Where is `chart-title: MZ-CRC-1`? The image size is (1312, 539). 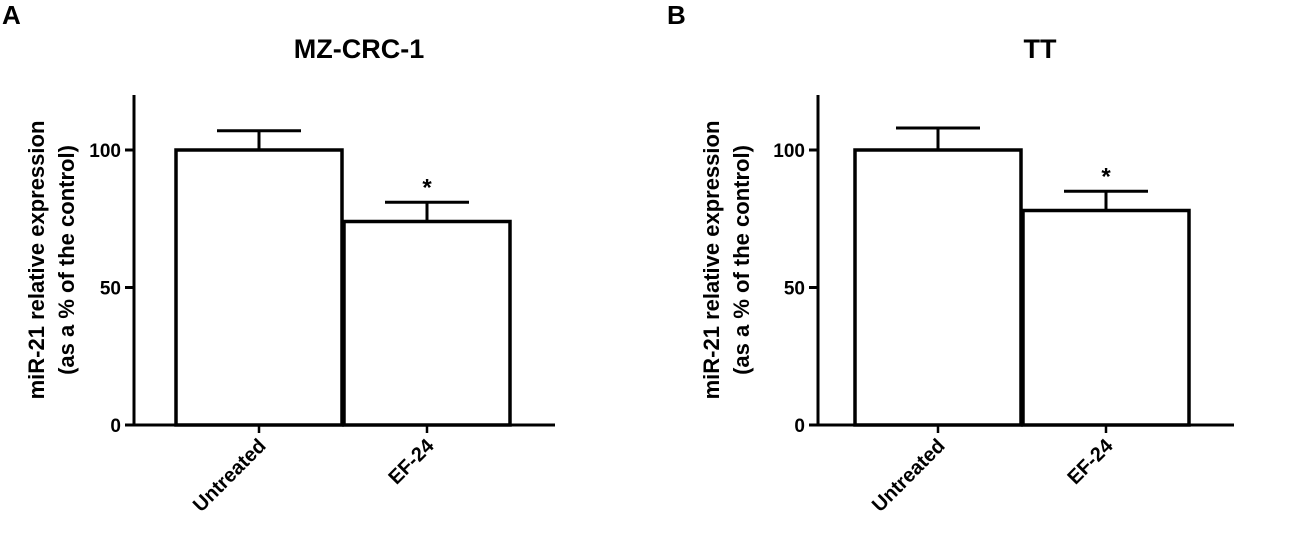 chart-title: MZ-CRC-1 is located at coordinates (359, 49).